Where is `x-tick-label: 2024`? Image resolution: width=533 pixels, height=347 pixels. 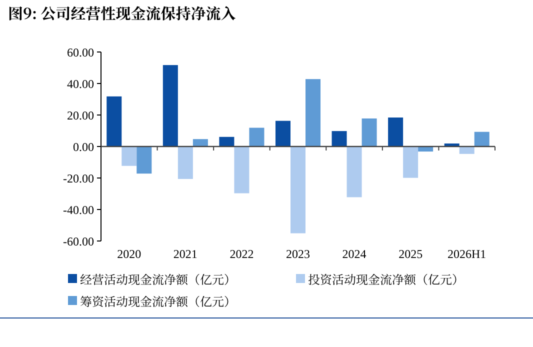 x-tick-label: 2024 is located at coordinates (354, 254).